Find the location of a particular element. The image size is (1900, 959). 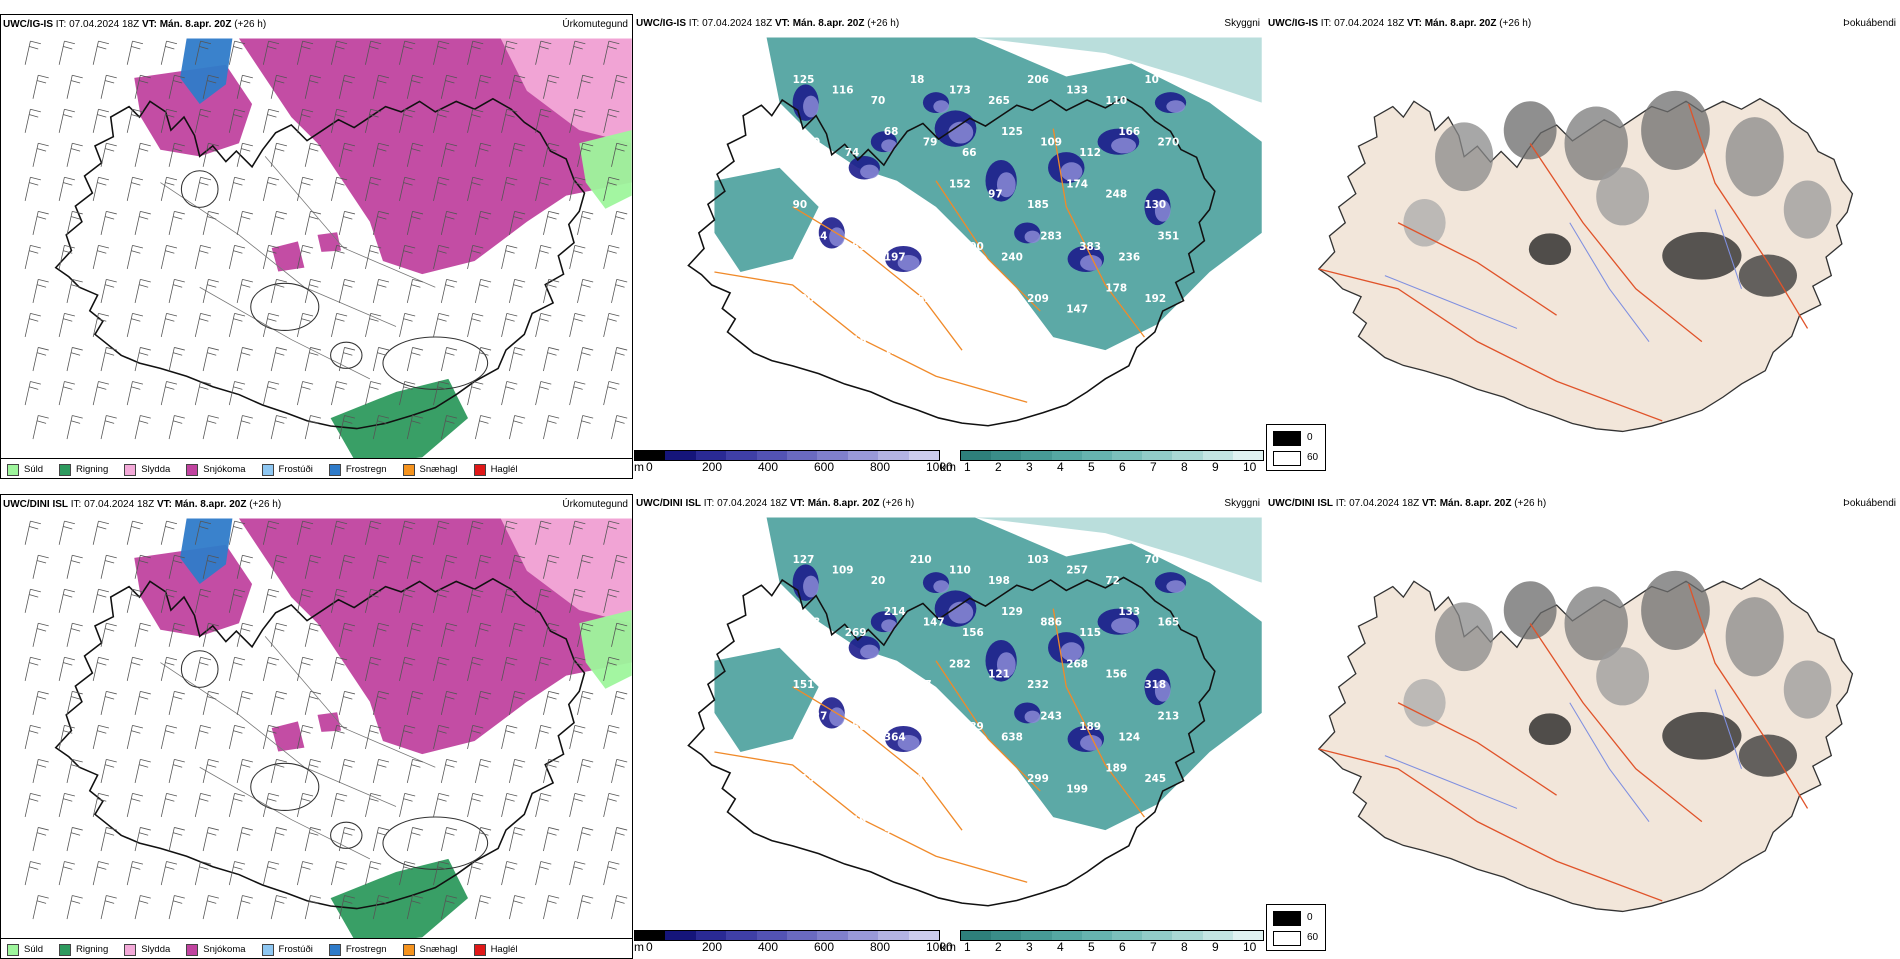

visibility-tick: 9 is located at coordinates (1215, 947).